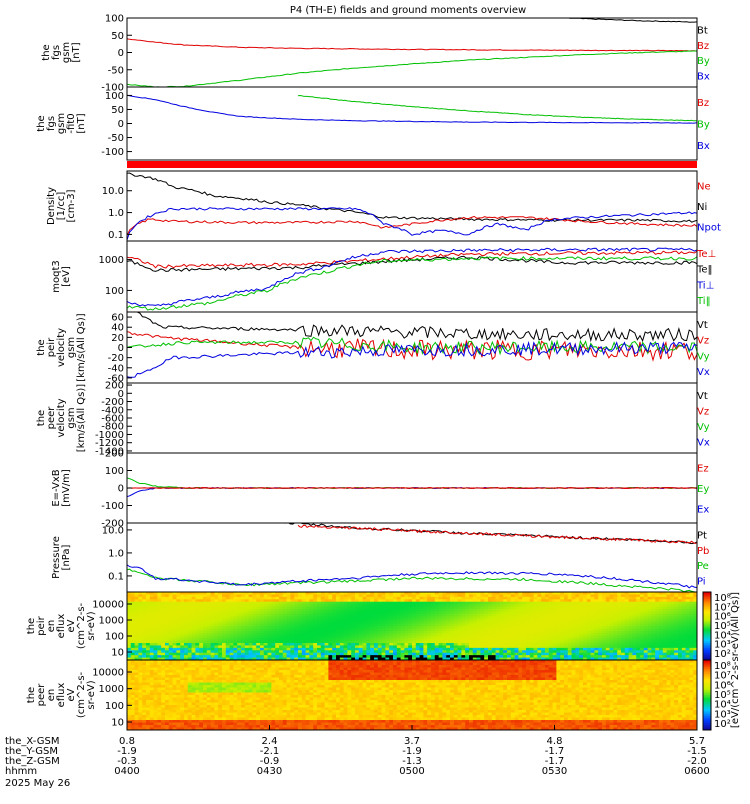  Describe the element at coordinates (412, 45) in the screenshot. I see `series-Bz` at that location.